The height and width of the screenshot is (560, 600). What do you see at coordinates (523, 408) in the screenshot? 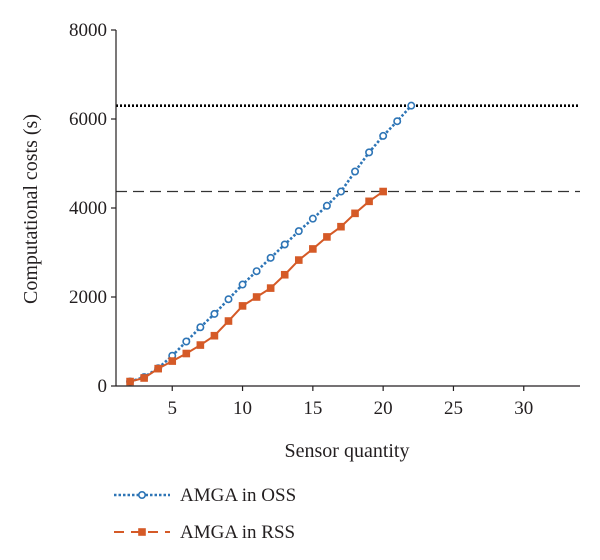
I see `x-tick-label: 30` at bounding box center [523, 408].